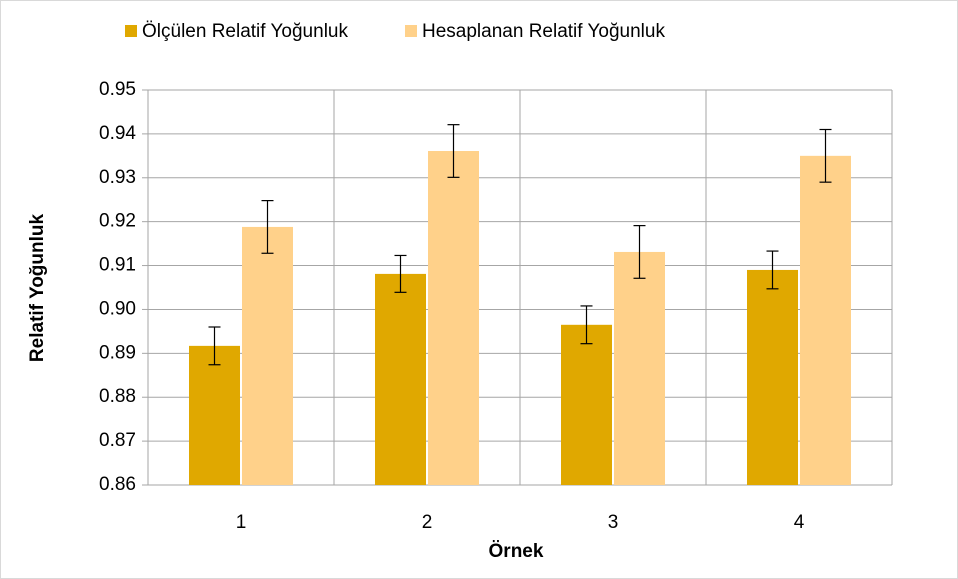 Image resolution: width=958 pixels, height=579 pixels. What do you see at coordinates (117, 440) in the screenshot?
I see `y-tick-label: 0.87` at bounding box center [117, 440].